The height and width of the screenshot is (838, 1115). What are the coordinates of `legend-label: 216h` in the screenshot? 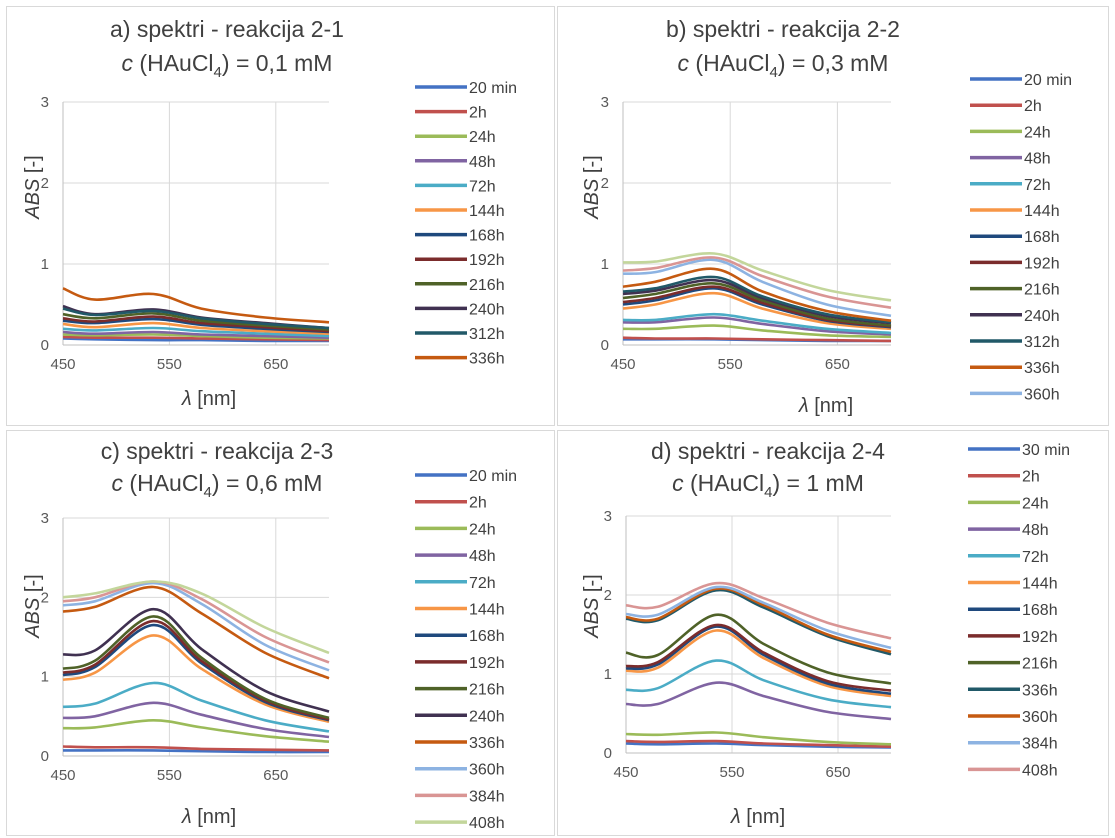 It's located at (487, 690).